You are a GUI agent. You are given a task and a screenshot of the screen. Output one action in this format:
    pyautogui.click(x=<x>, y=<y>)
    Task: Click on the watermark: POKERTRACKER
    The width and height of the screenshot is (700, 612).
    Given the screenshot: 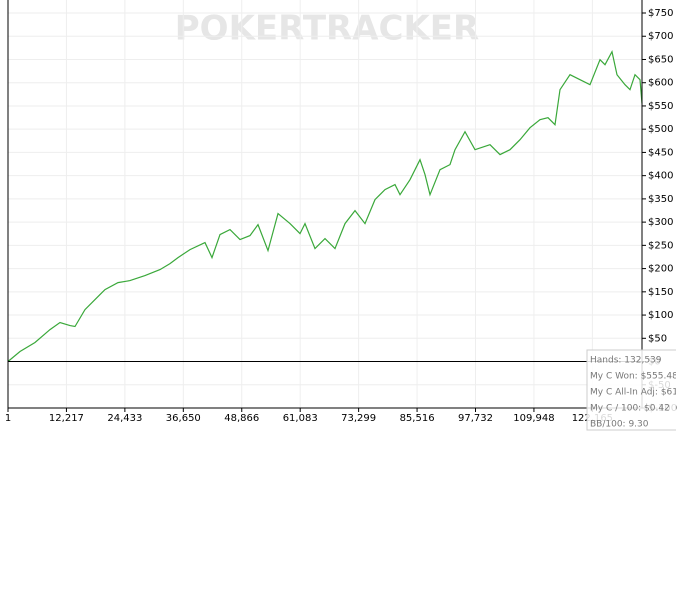 What is the action you would take?
    pyautogui.click(x=327, y=29)
    